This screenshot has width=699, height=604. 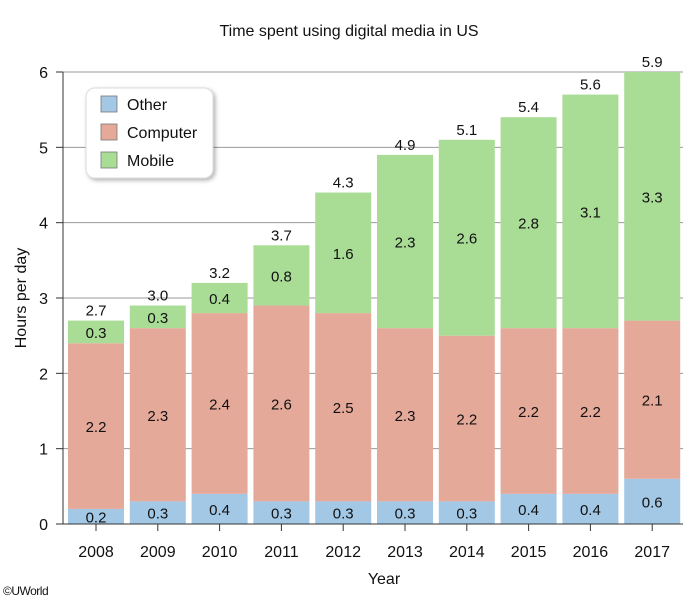 I want to click on x-tick-label: 2008, so click(x=96, y=552).